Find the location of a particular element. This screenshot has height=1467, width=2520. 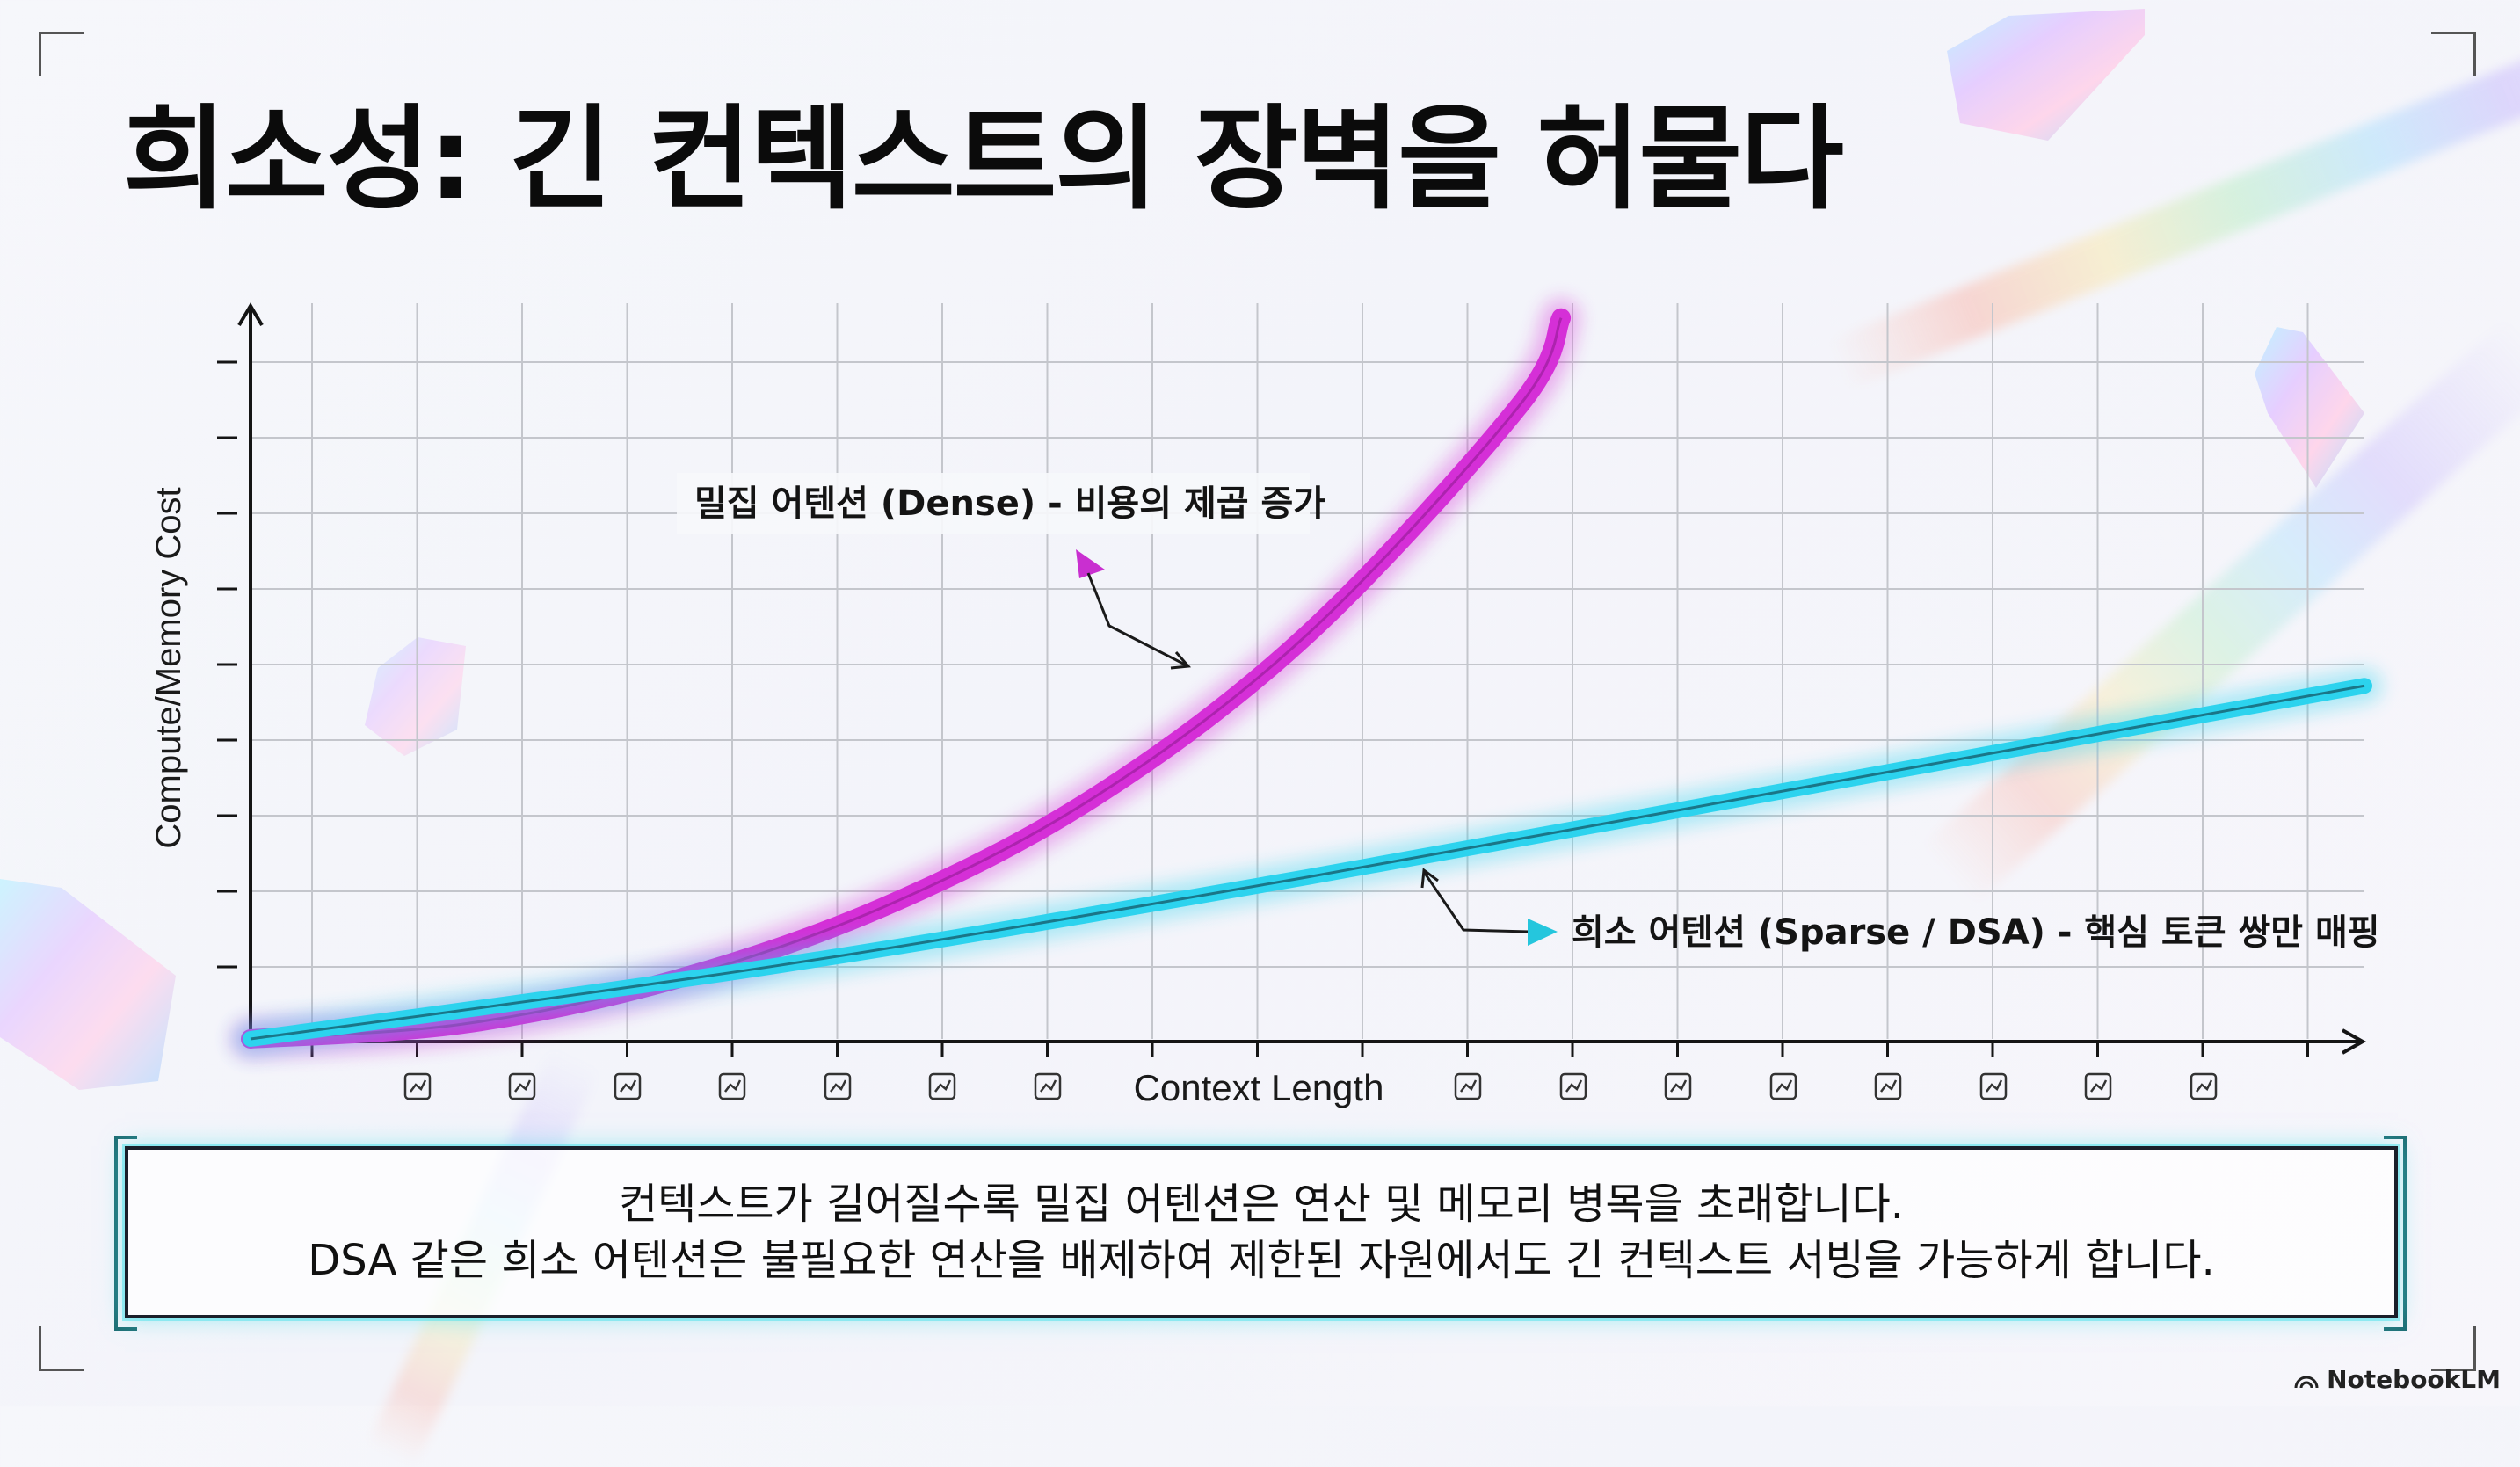

dense-annotation-label: 밀집 어텐션 (Dense) - 비용의 제곱 증가 is located at coordinates (1009, 503).